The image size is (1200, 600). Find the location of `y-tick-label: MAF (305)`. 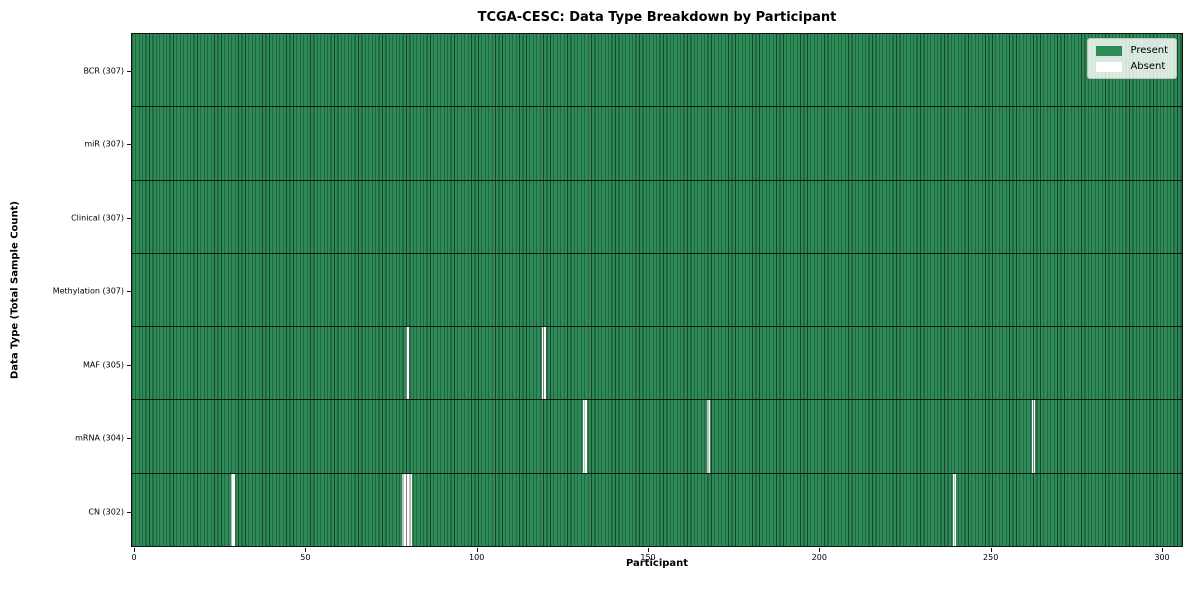

y-tick-label: MAF (305) is located at coordinates (103, 365).